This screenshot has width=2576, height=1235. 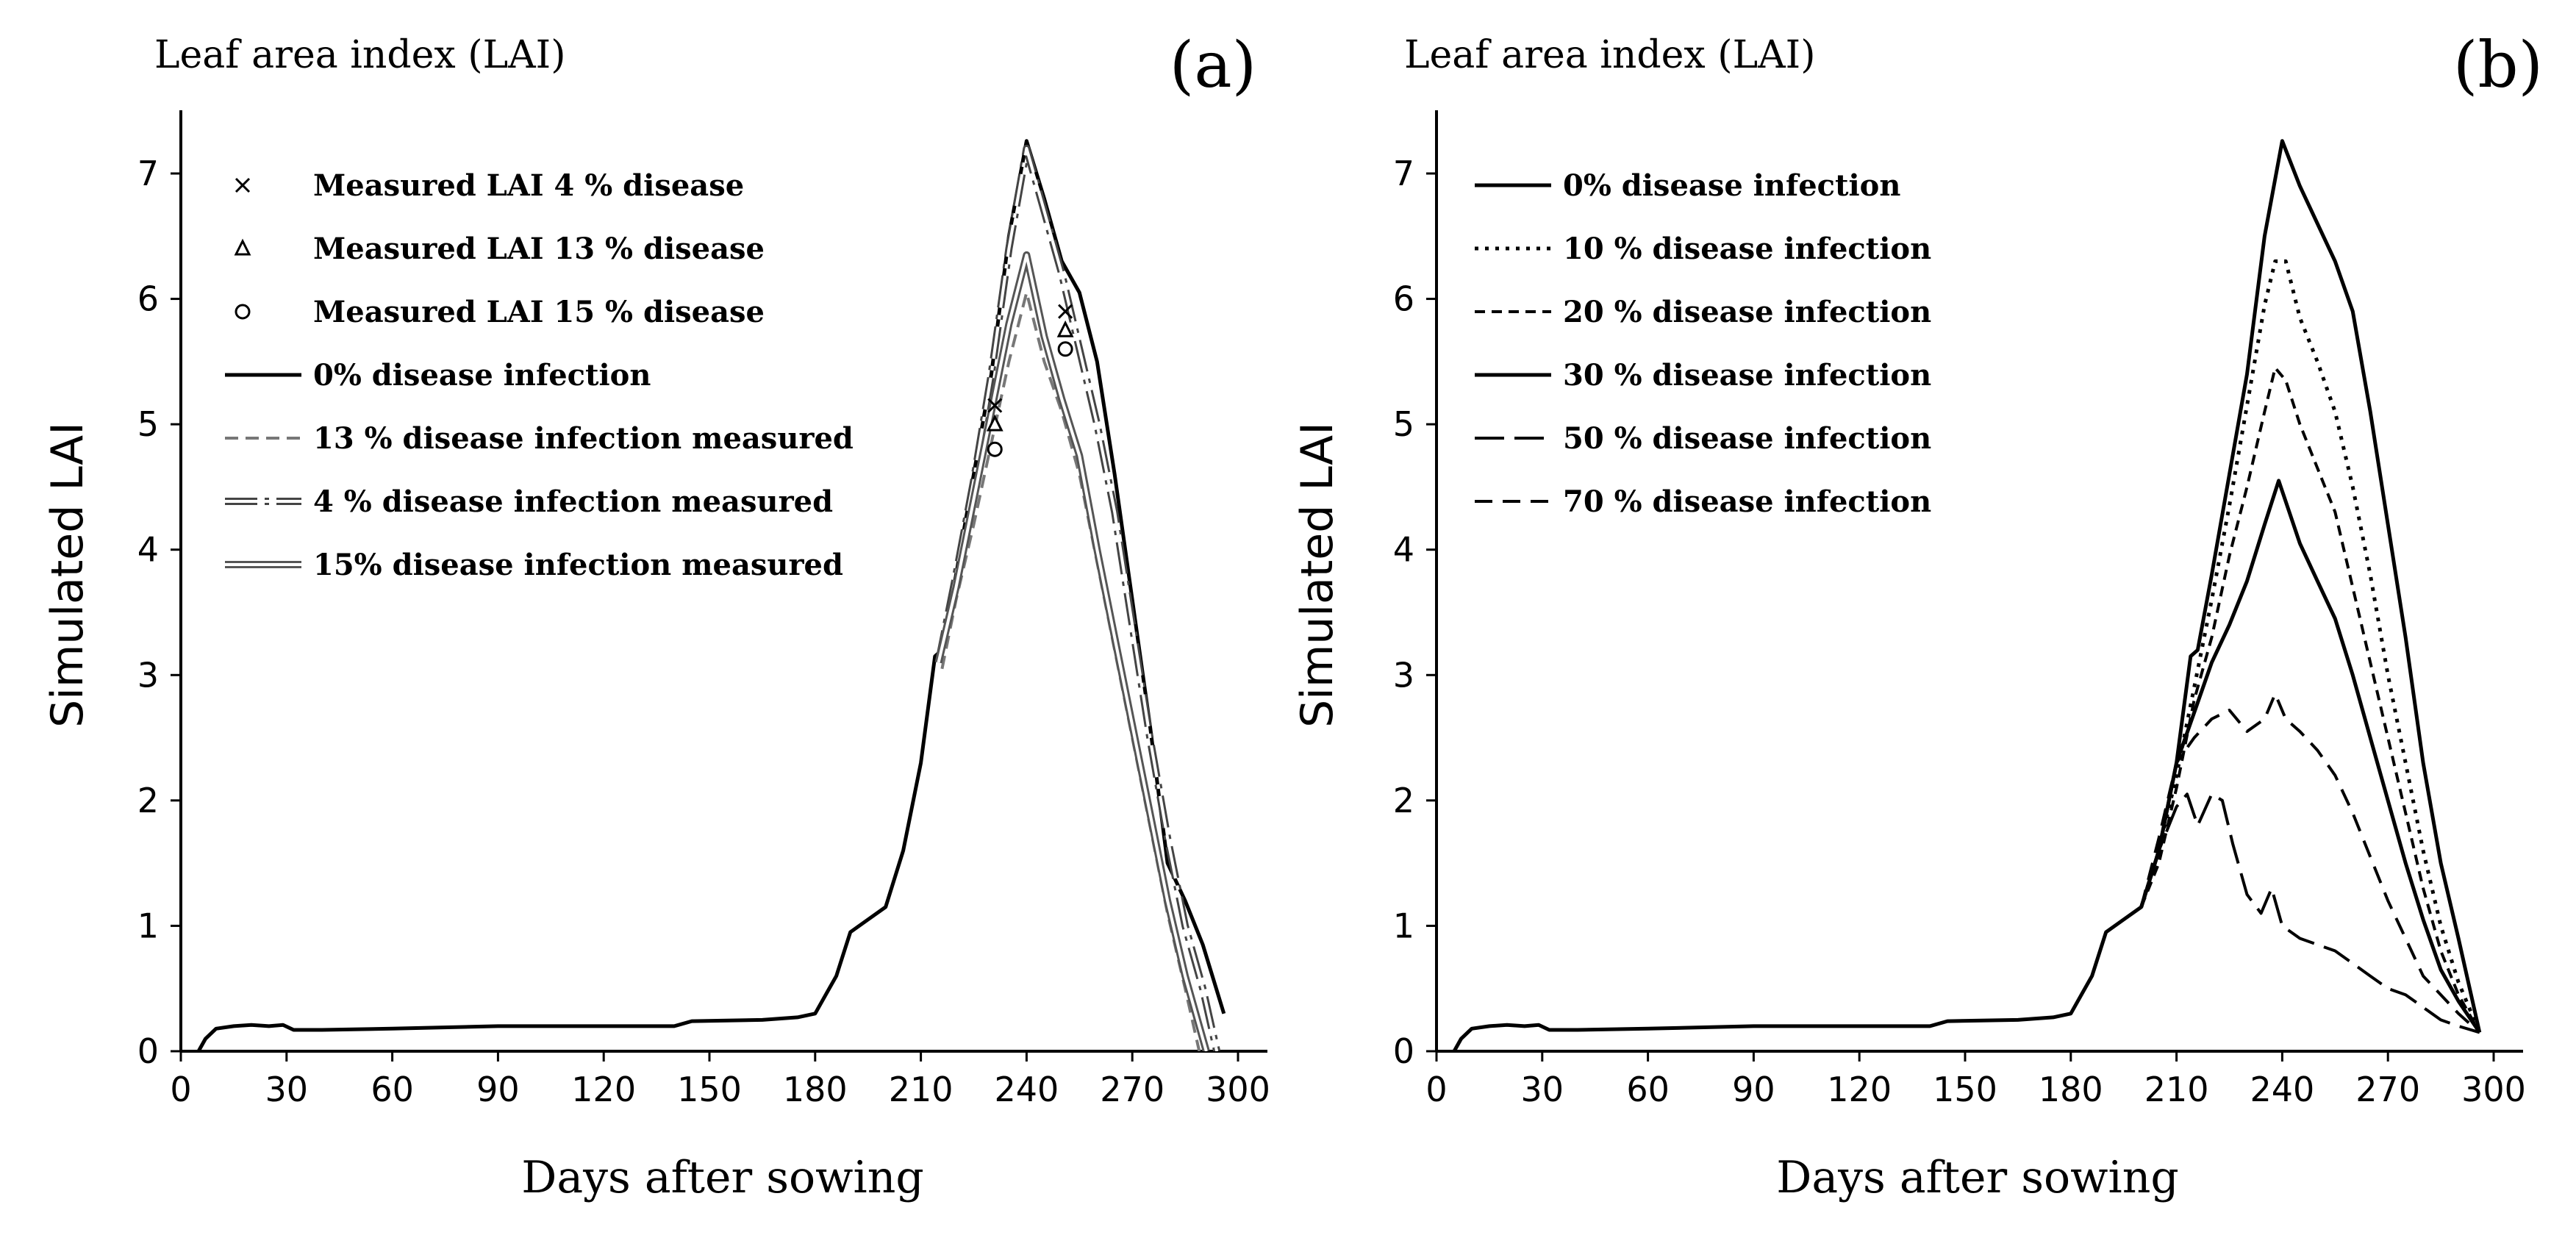 What do you see at coordinates (243, 185) in the screenshot?
I see `legend-marker-x` at bounding box center [243, 185].